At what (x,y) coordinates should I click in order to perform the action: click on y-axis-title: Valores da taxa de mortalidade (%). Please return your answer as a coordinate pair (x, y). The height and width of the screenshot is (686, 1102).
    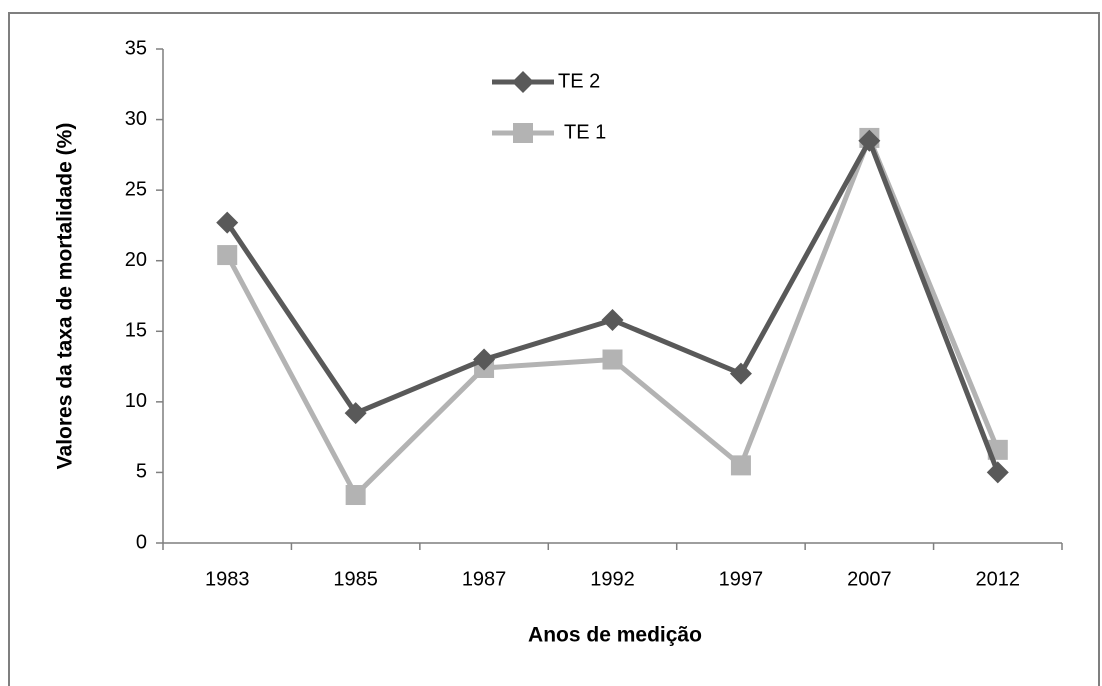
    Looking at the image, I should click on (65, 296).